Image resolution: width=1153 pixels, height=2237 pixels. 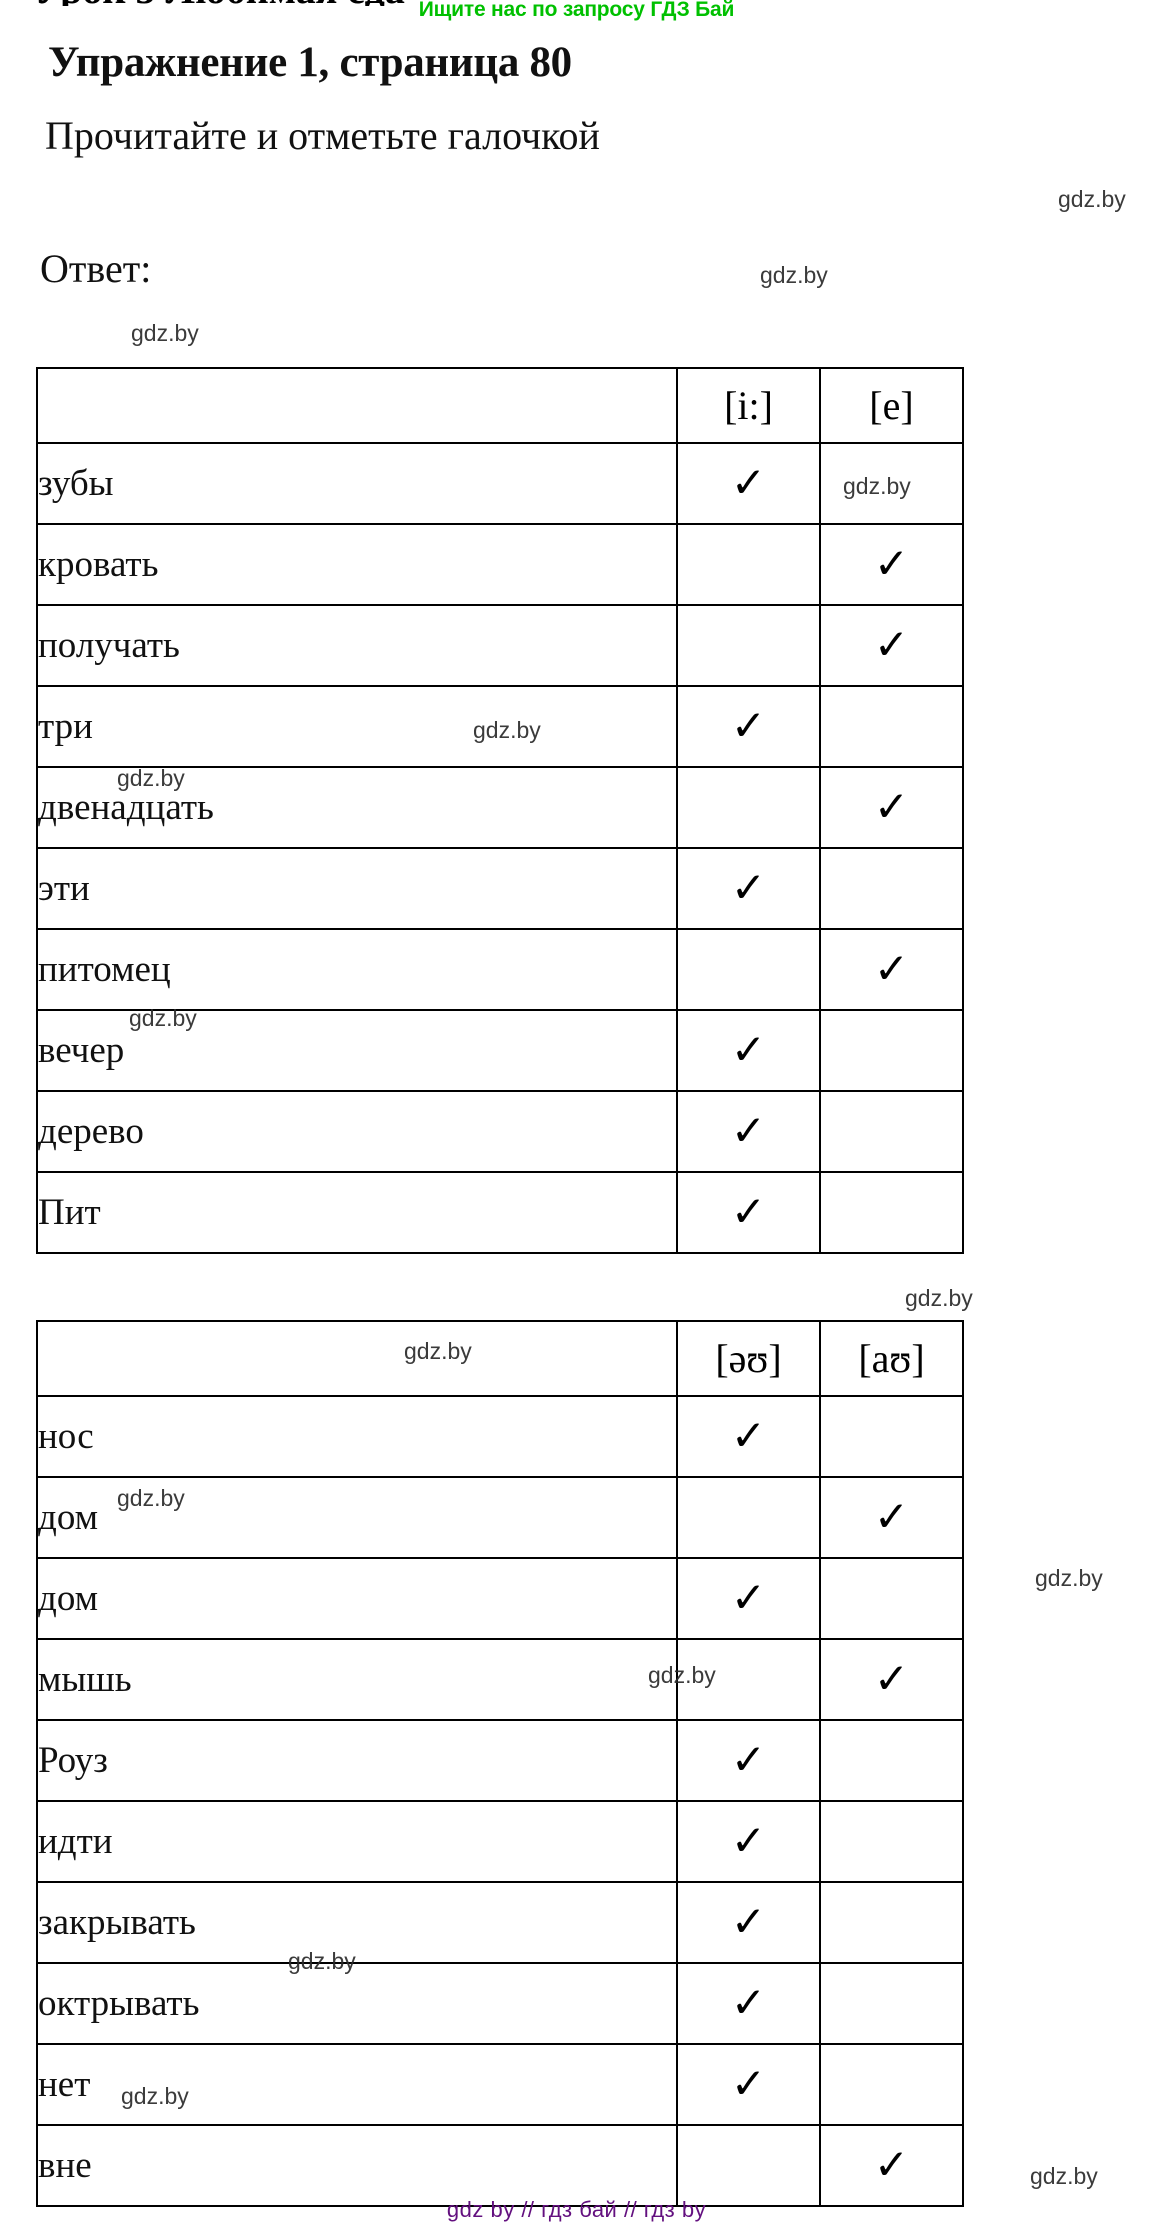 What do you see at coordinates (357, 1841) in the screenshot?
I see `word-cell: идти` at bounding box center [357, 1841].